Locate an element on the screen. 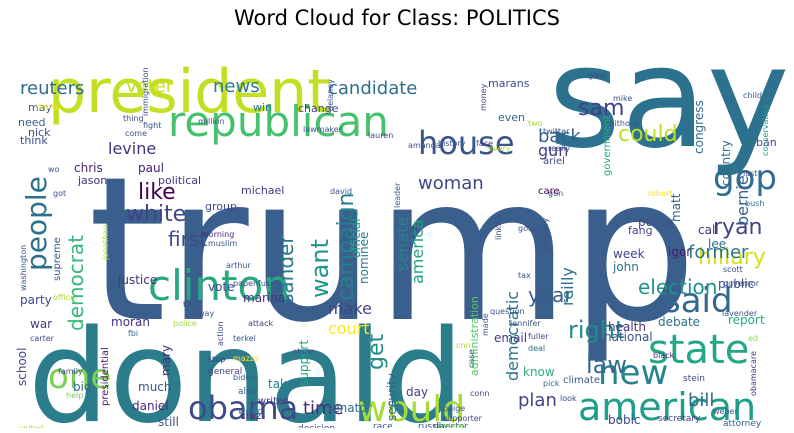  word-wo: wo is located at coordinates (54, 169).